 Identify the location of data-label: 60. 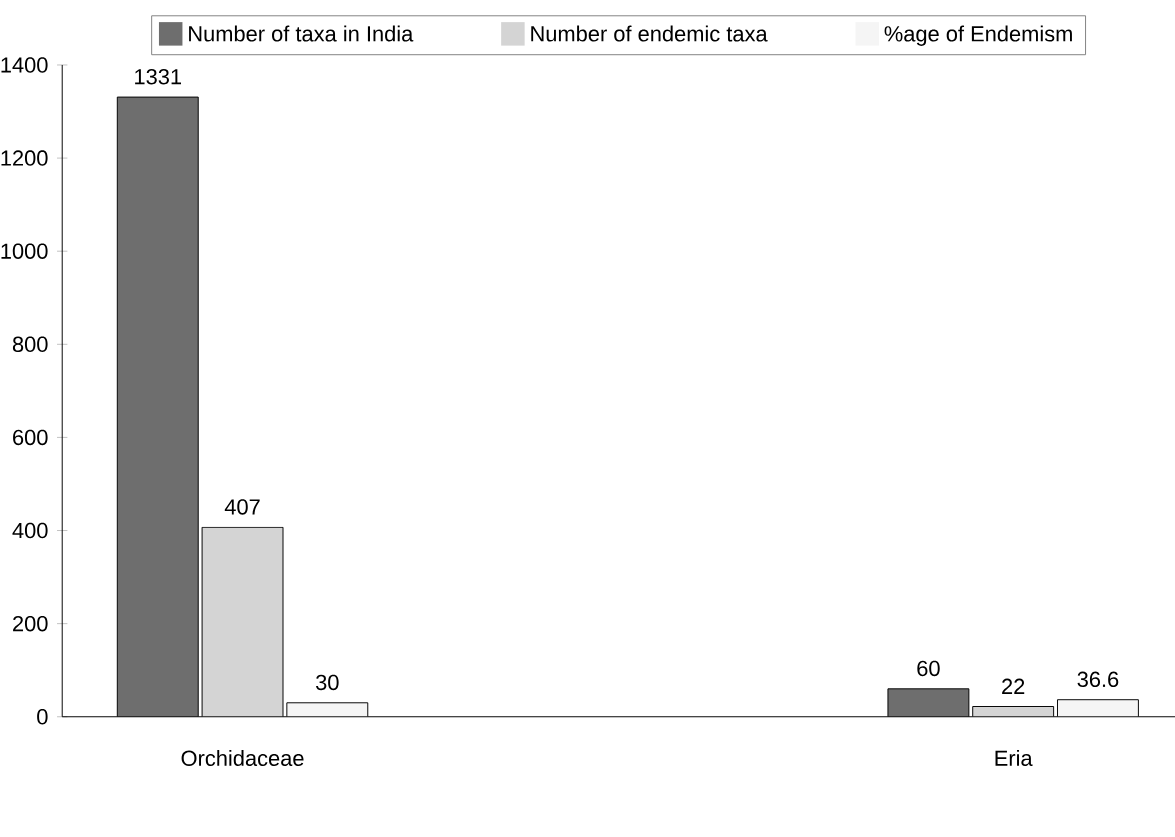
(928, 668).